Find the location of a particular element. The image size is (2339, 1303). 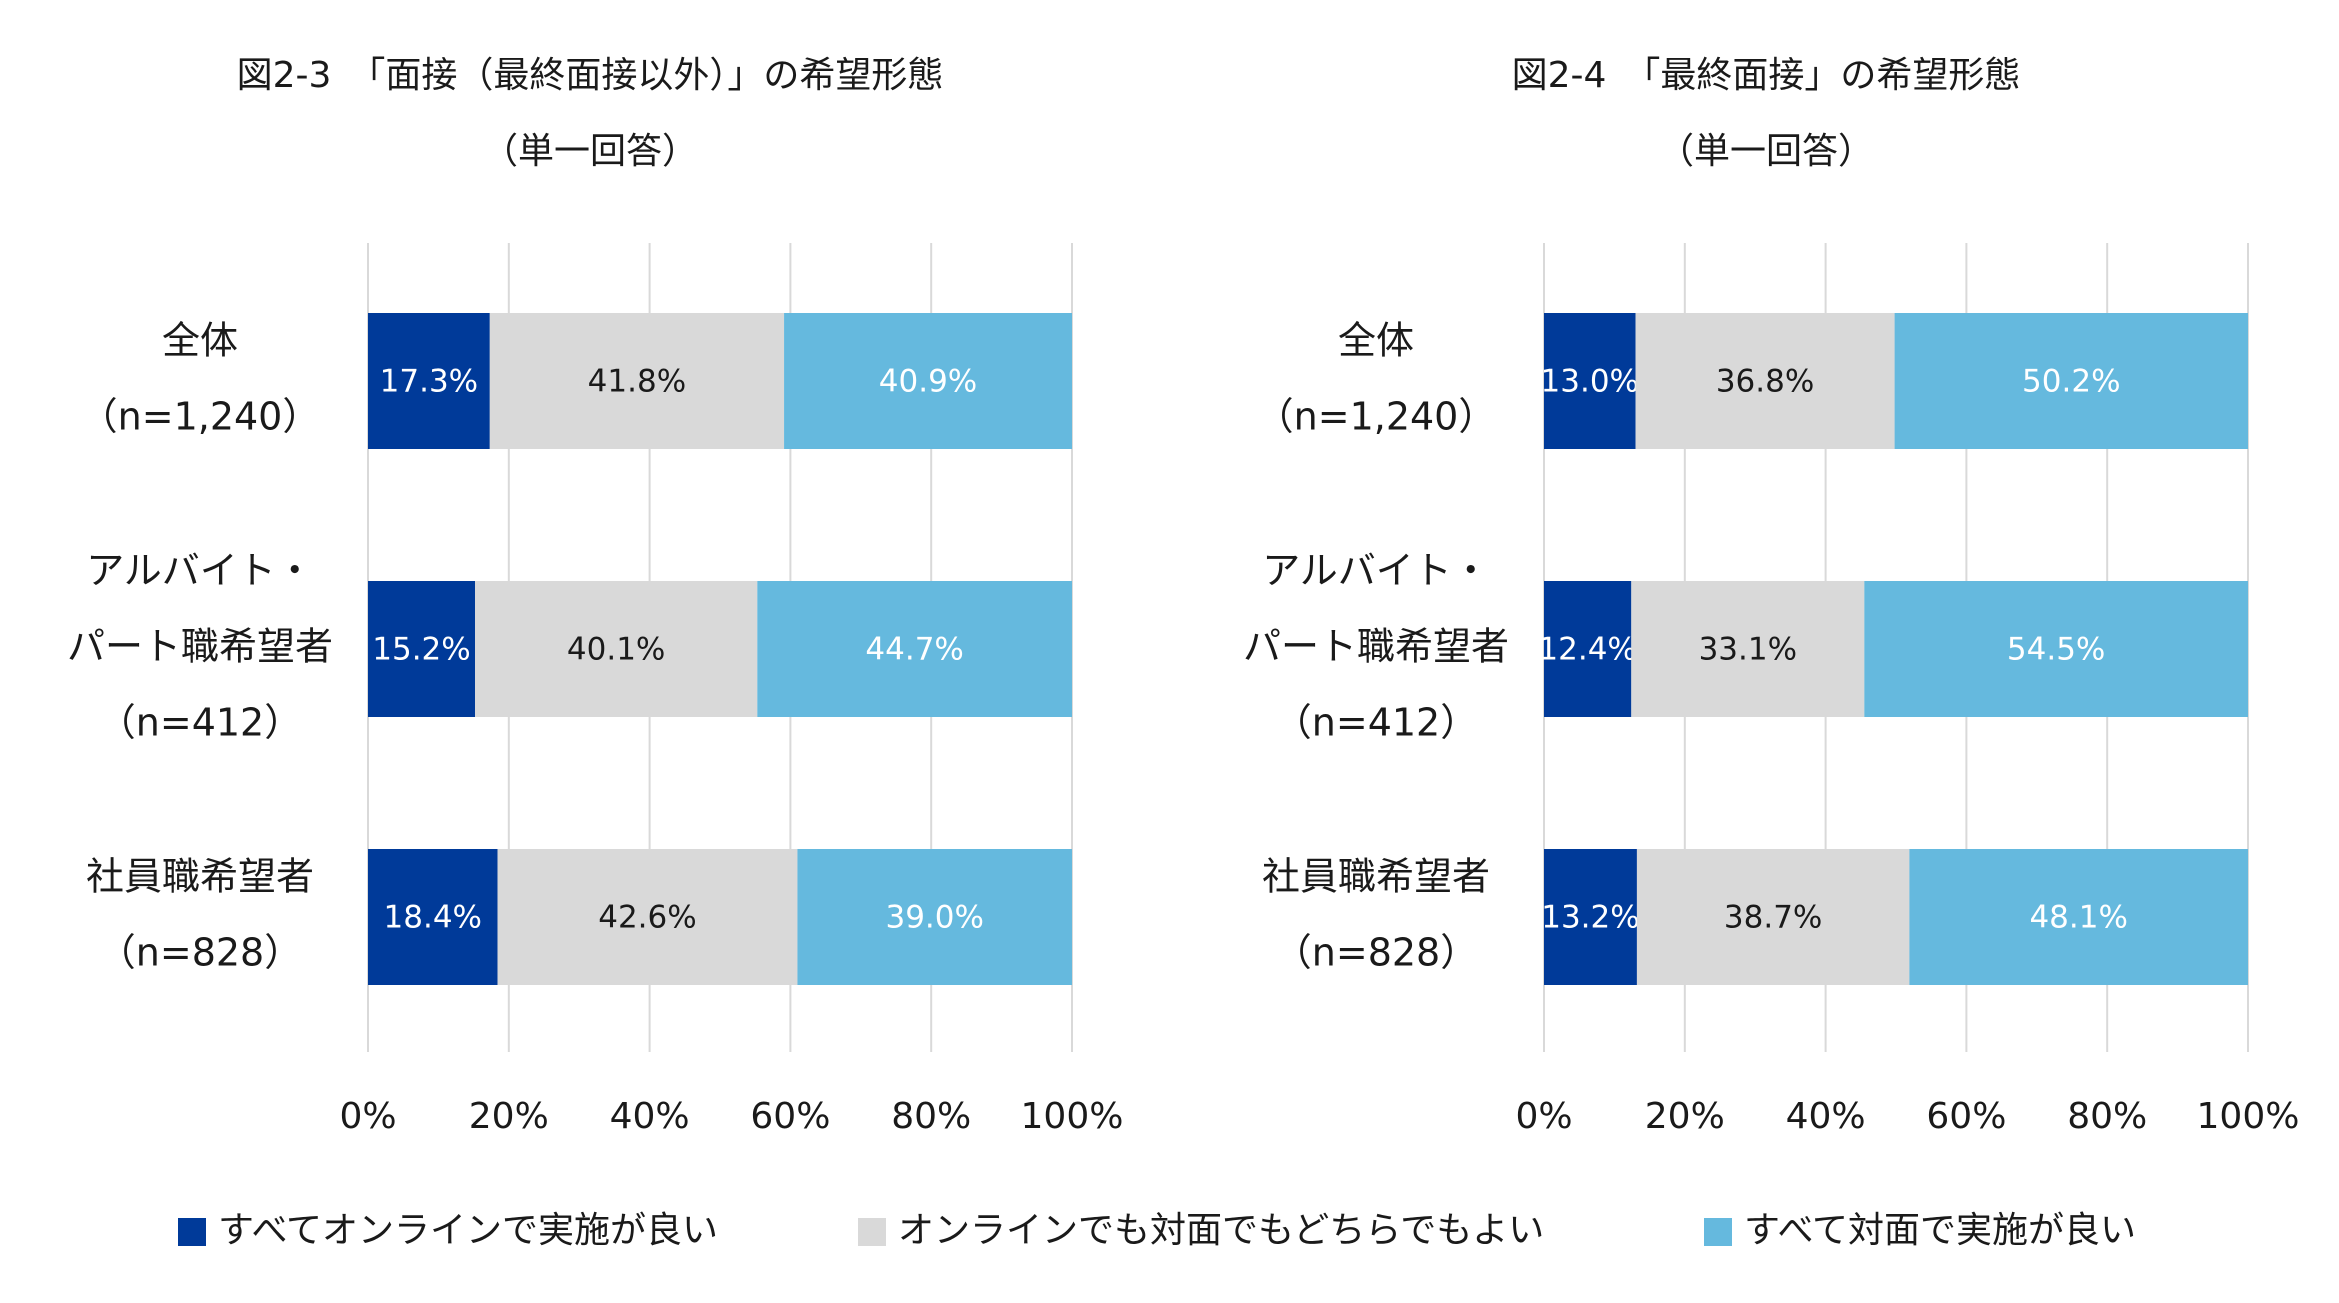

chart-title: 図2-3 「面接（最終面接以外）」の希望形態 is located at coordinates (590, 75).